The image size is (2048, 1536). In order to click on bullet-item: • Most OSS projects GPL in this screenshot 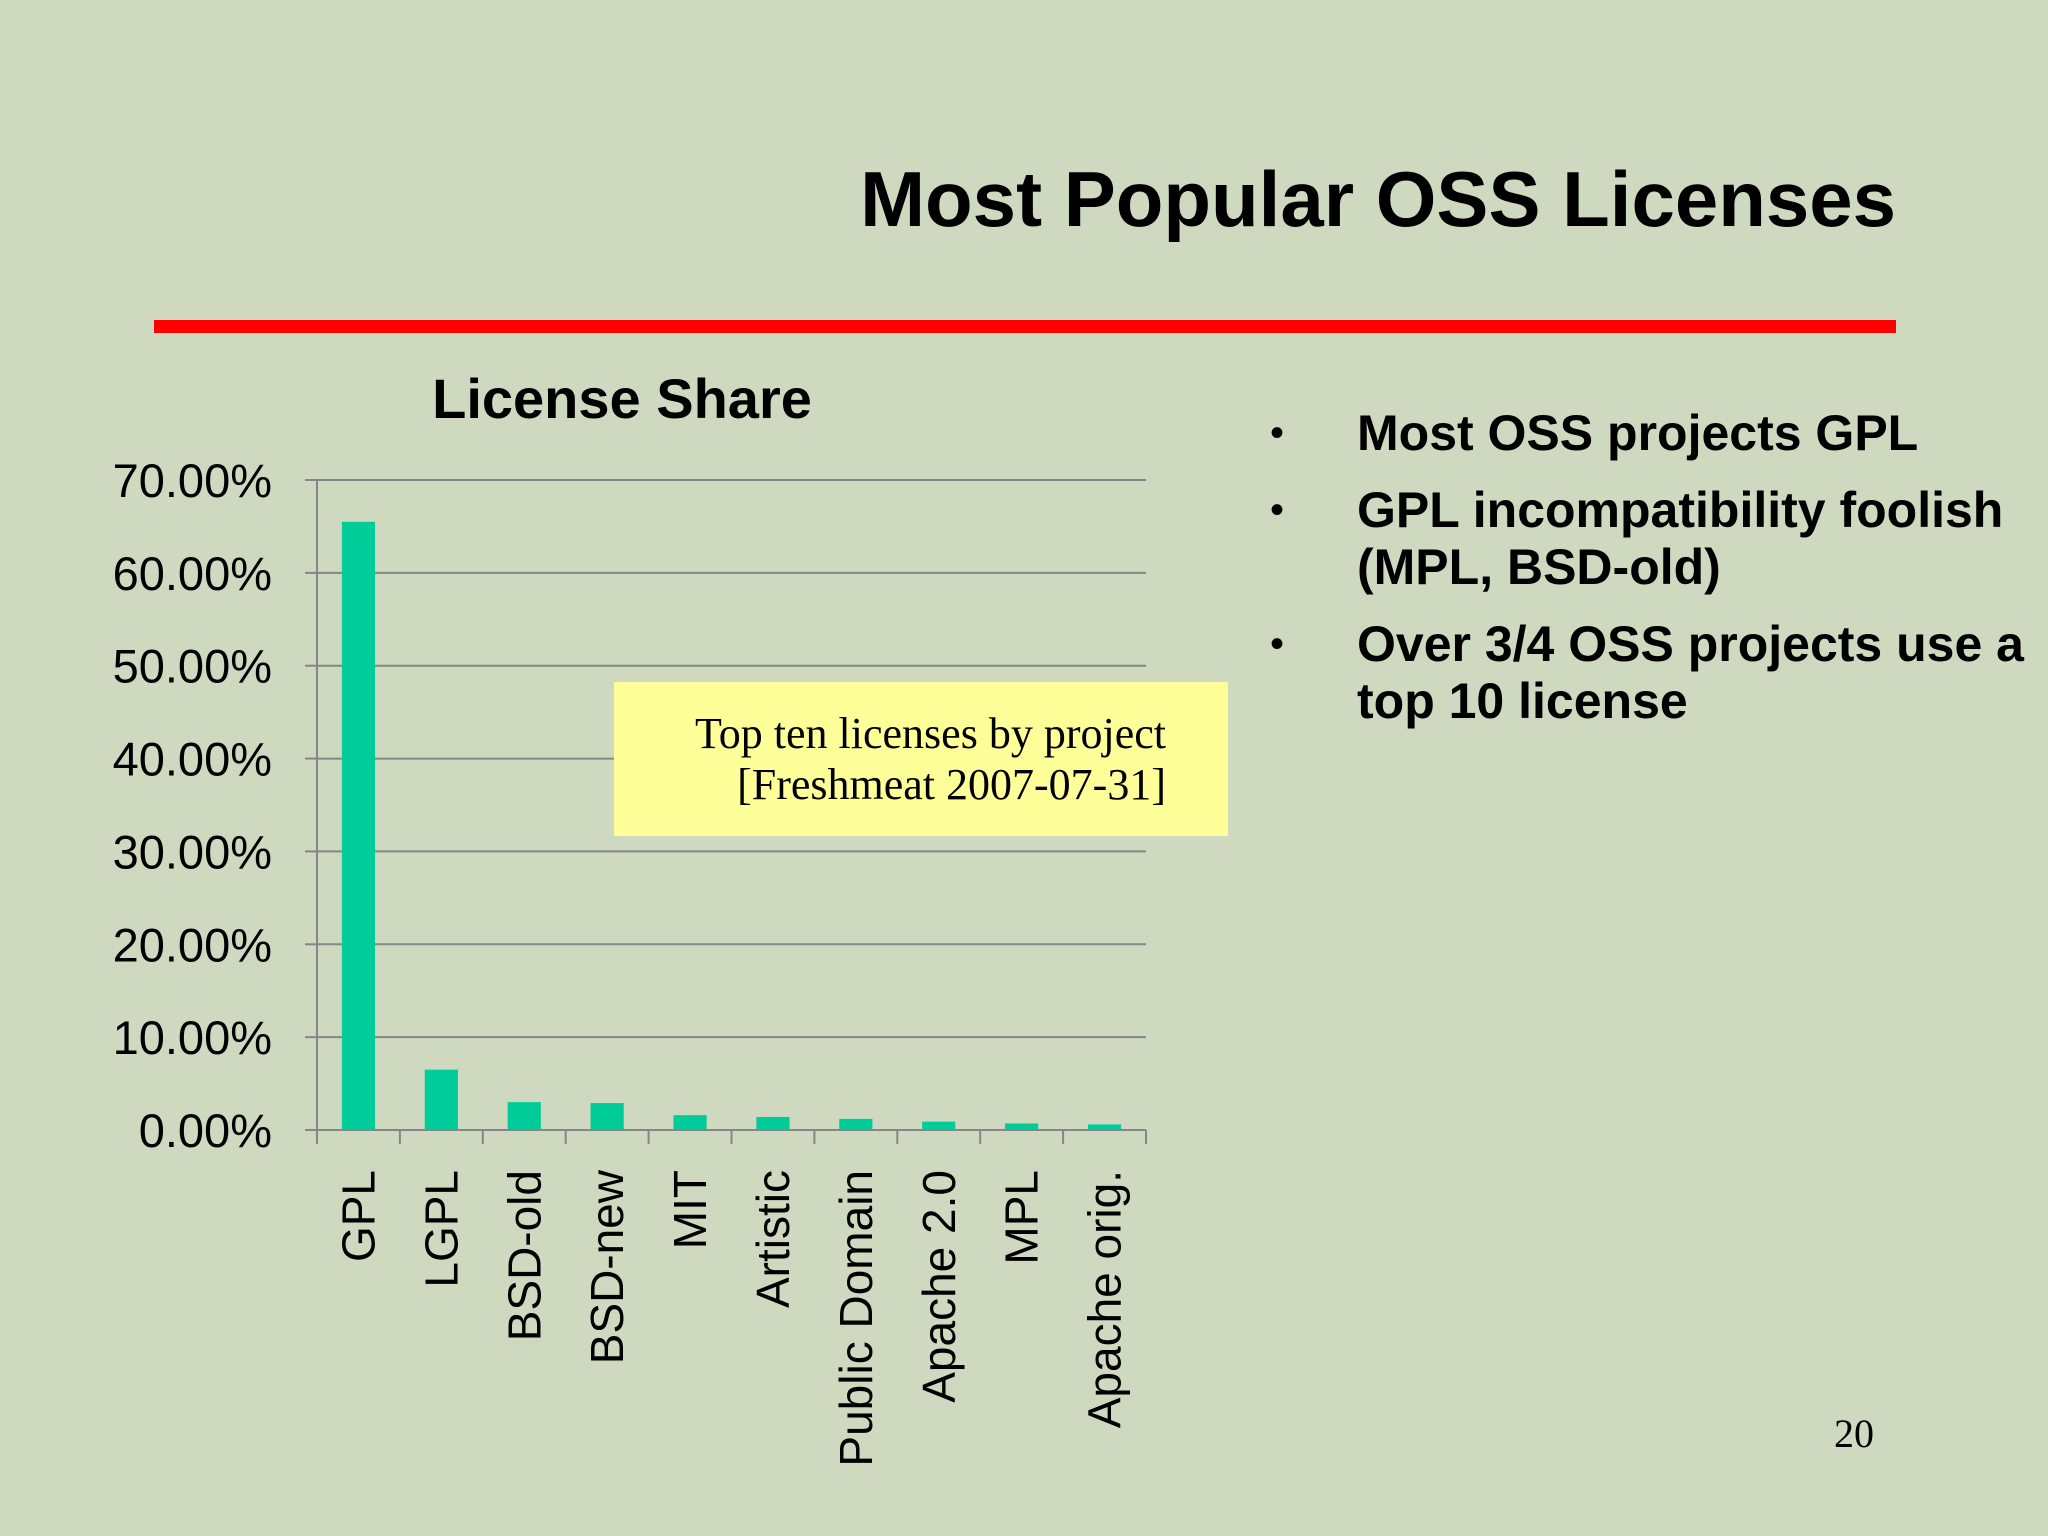, I will do `click(1650, 433)`.